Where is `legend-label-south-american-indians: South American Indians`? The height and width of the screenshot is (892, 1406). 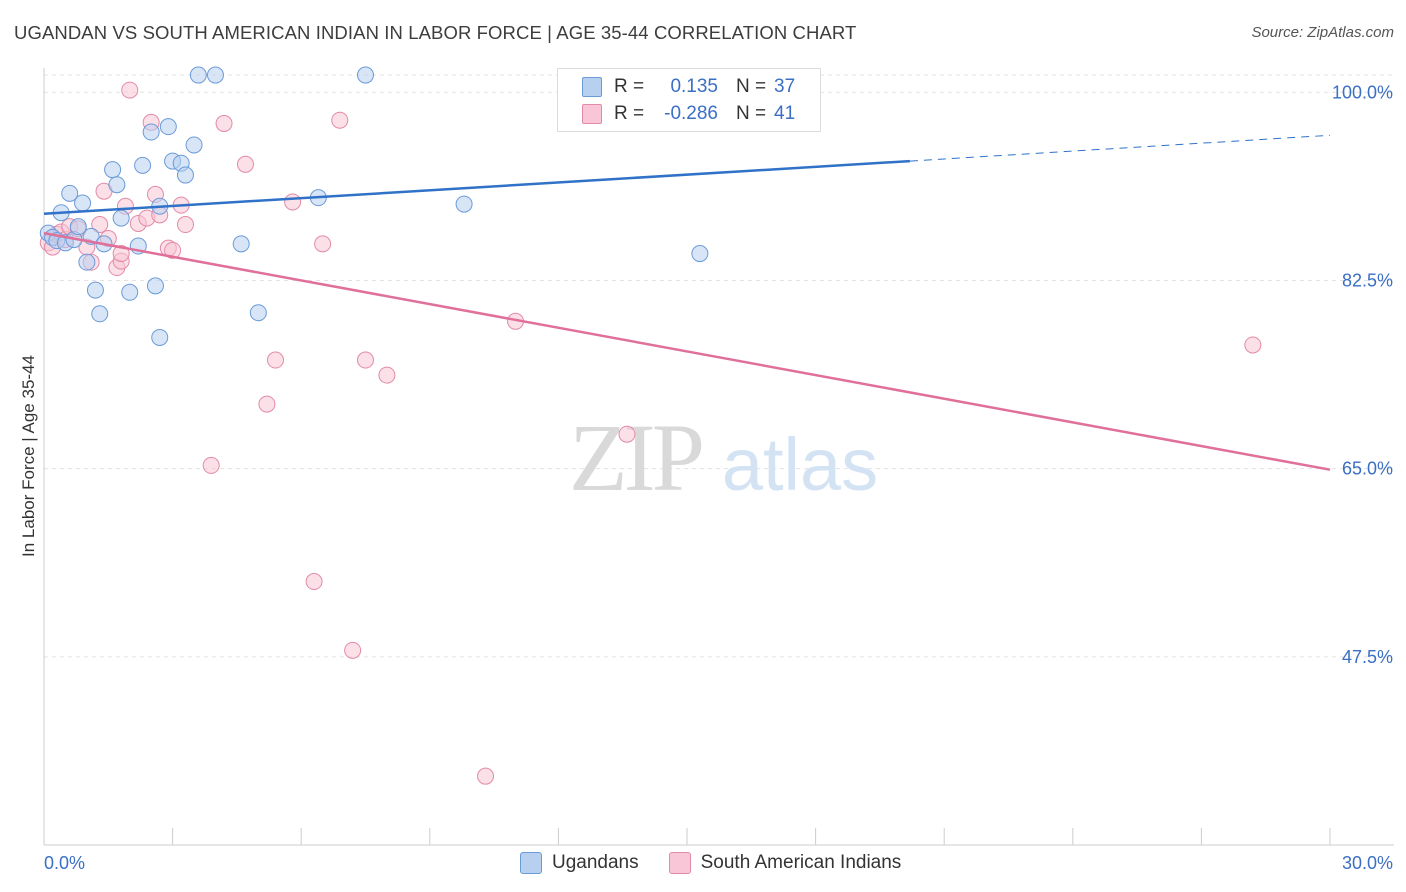 legend-label-south-american-indians: South American Indians is located at coordinates (801, 862).